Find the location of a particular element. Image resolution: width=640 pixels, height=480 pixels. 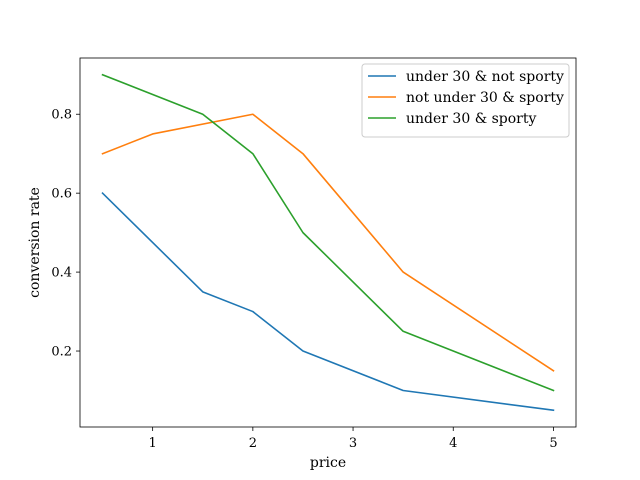

legend-box is located at coordinates (465, 100).